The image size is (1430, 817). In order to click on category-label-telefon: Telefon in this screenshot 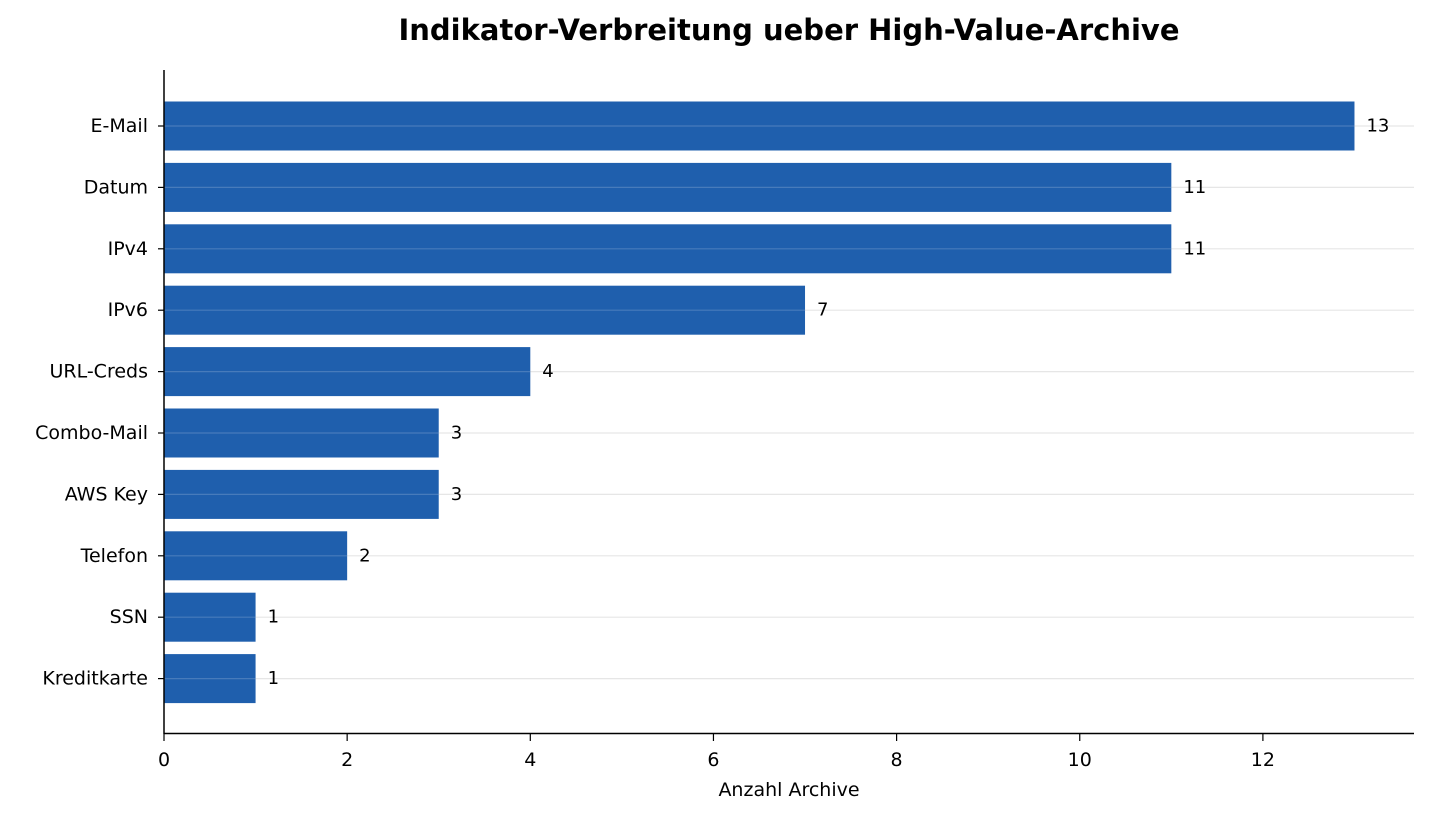, I will do `click(114, 556)`.